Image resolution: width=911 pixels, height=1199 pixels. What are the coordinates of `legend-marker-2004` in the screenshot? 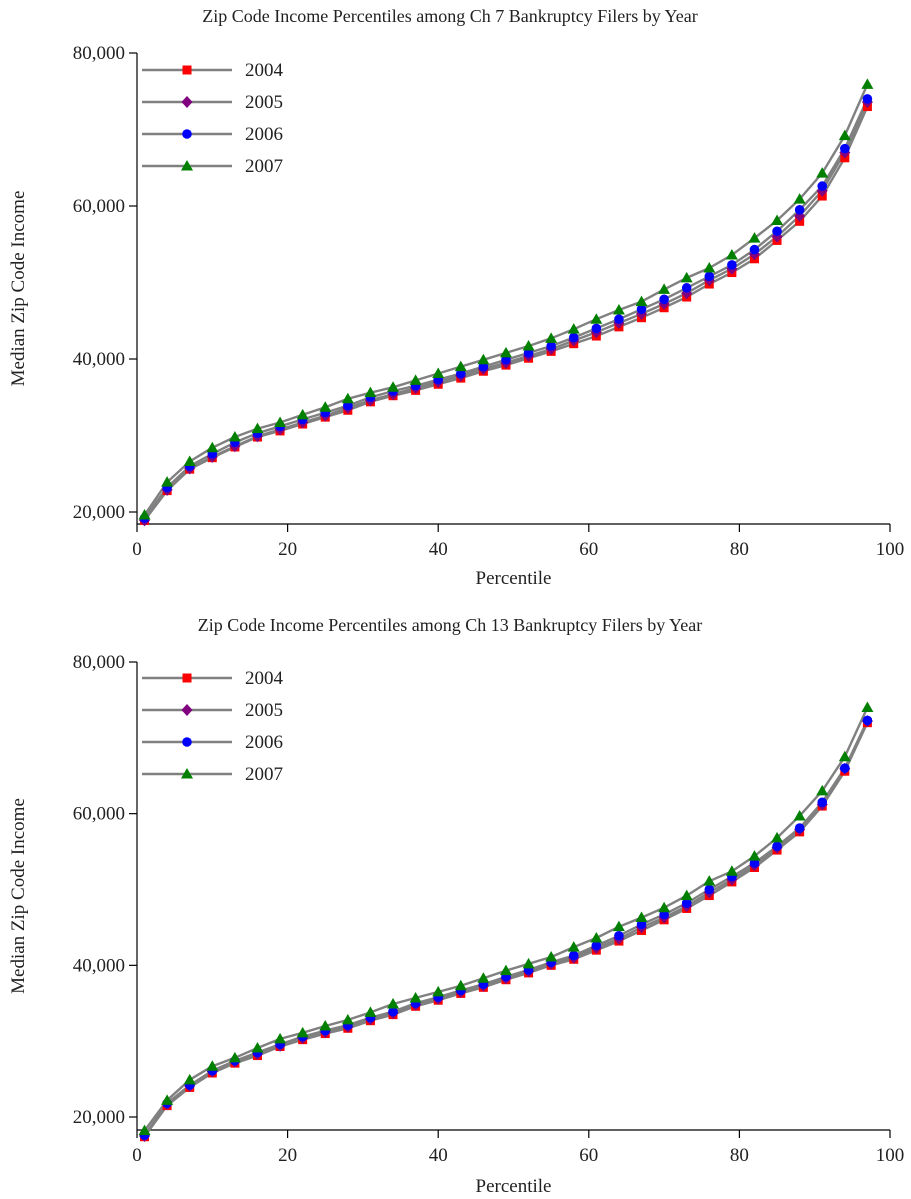 It's located at (187, 678).